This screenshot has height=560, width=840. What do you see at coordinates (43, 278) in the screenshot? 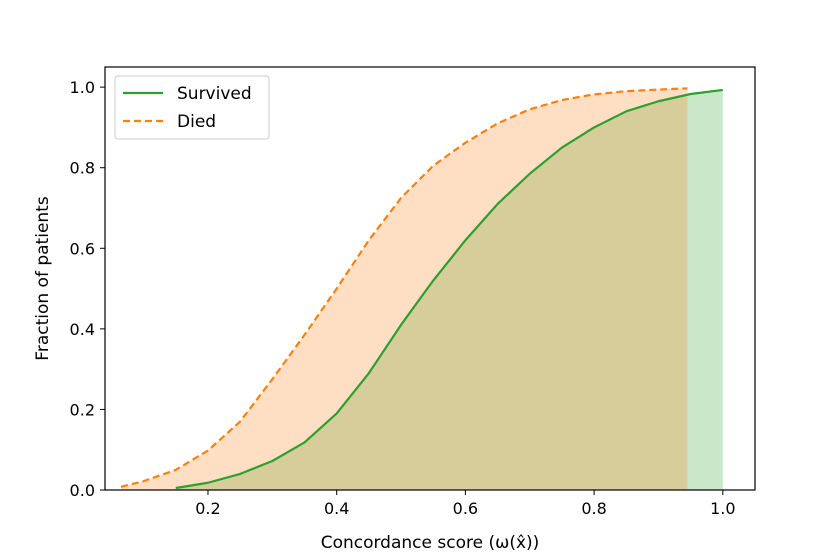
I see `y-axis-label: Fraction of patients` at bounding box center [43, 278].